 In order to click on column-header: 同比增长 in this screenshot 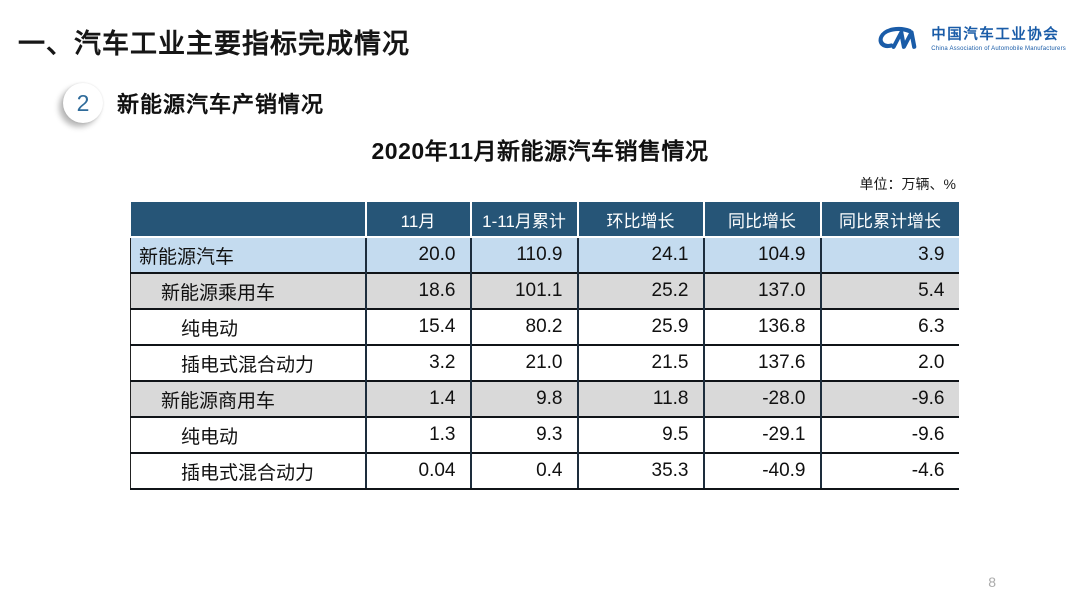, I will do `click(762, 220)`.